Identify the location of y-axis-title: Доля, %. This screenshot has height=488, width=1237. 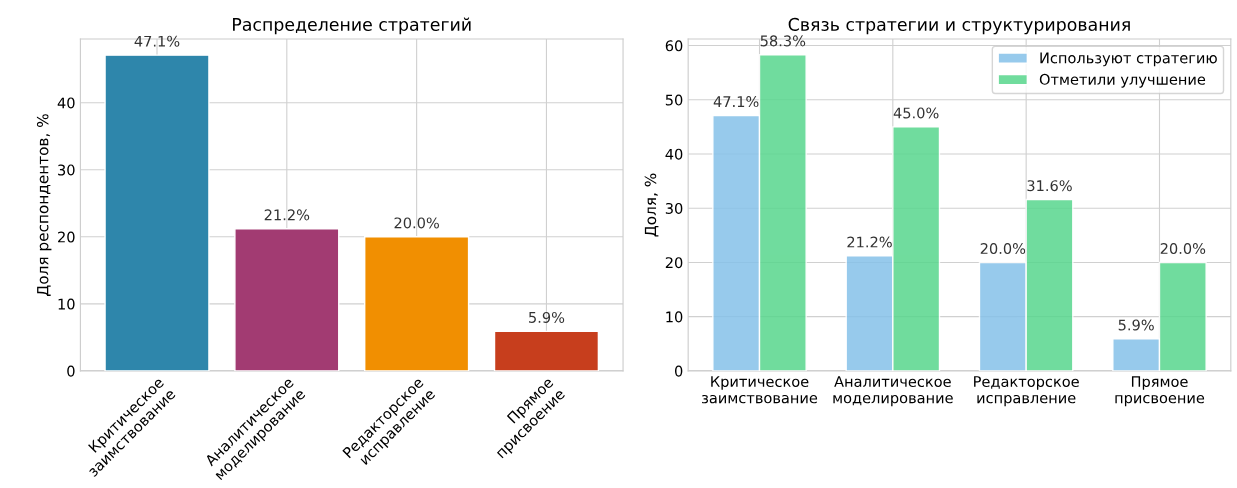
(651, 205).